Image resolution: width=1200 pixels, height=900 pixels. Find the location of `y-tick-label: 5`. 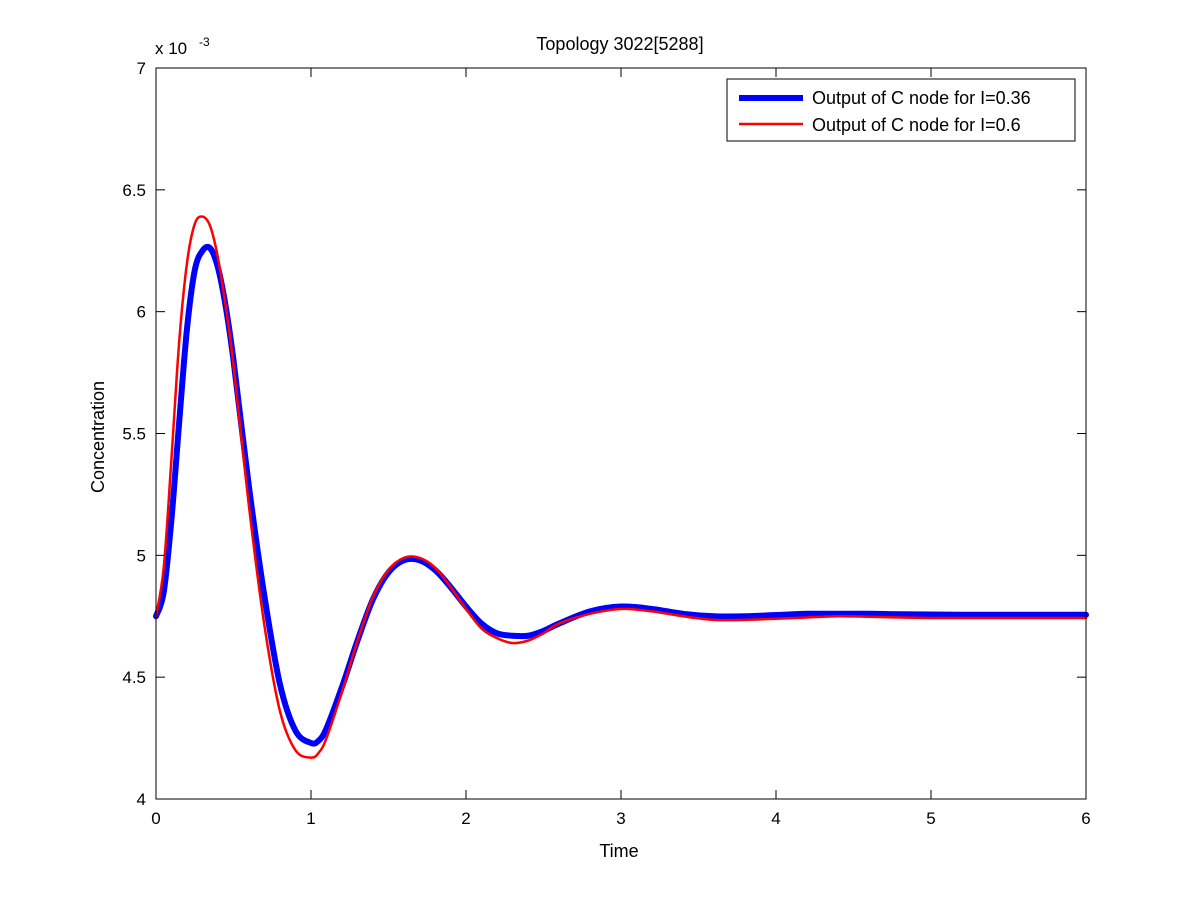

y-tick-label: 5 is located at coordinates (141, 555).